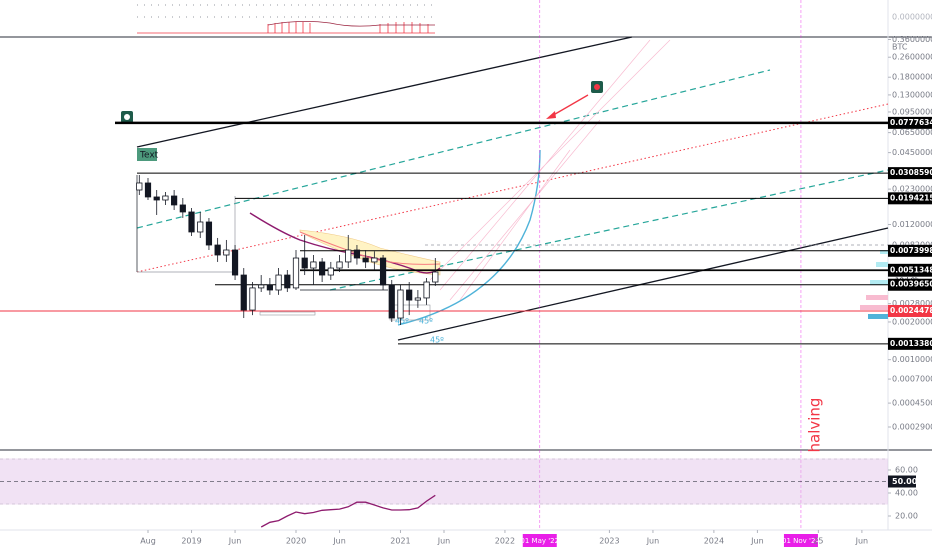 The image size is (932, 550). I want to click on price-tick-label: 0.00200000, so click(912, 321).